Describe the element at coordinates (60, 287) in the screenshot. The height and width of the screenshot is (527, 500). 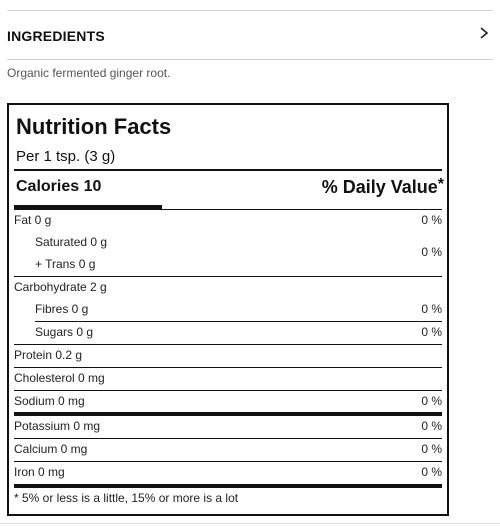
I see `carbohydrate-label: Carbohydrate 2 g` at that location.